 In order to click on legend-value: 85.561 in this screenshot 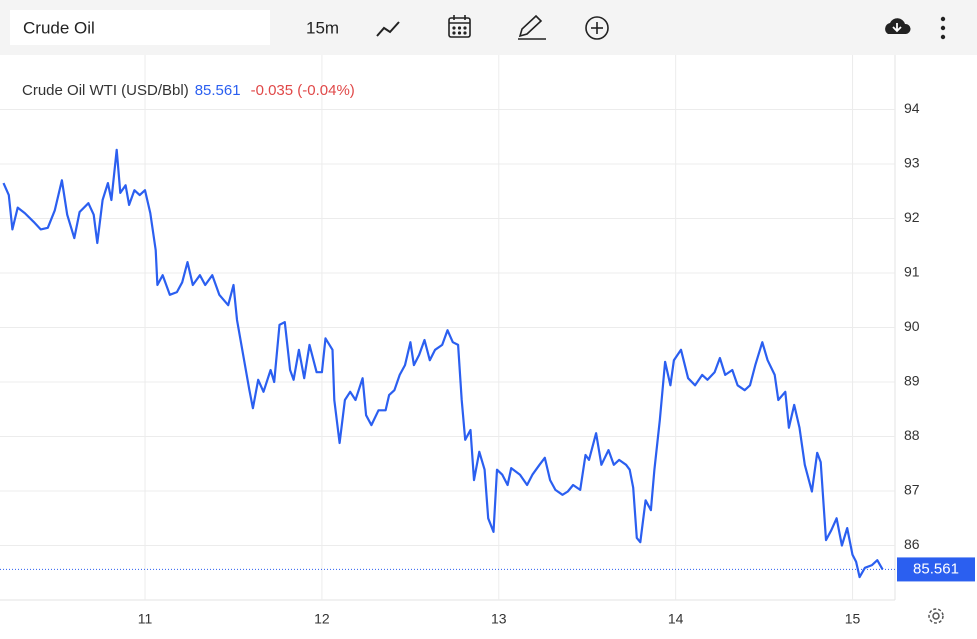, I will do `click(218, 90)`.